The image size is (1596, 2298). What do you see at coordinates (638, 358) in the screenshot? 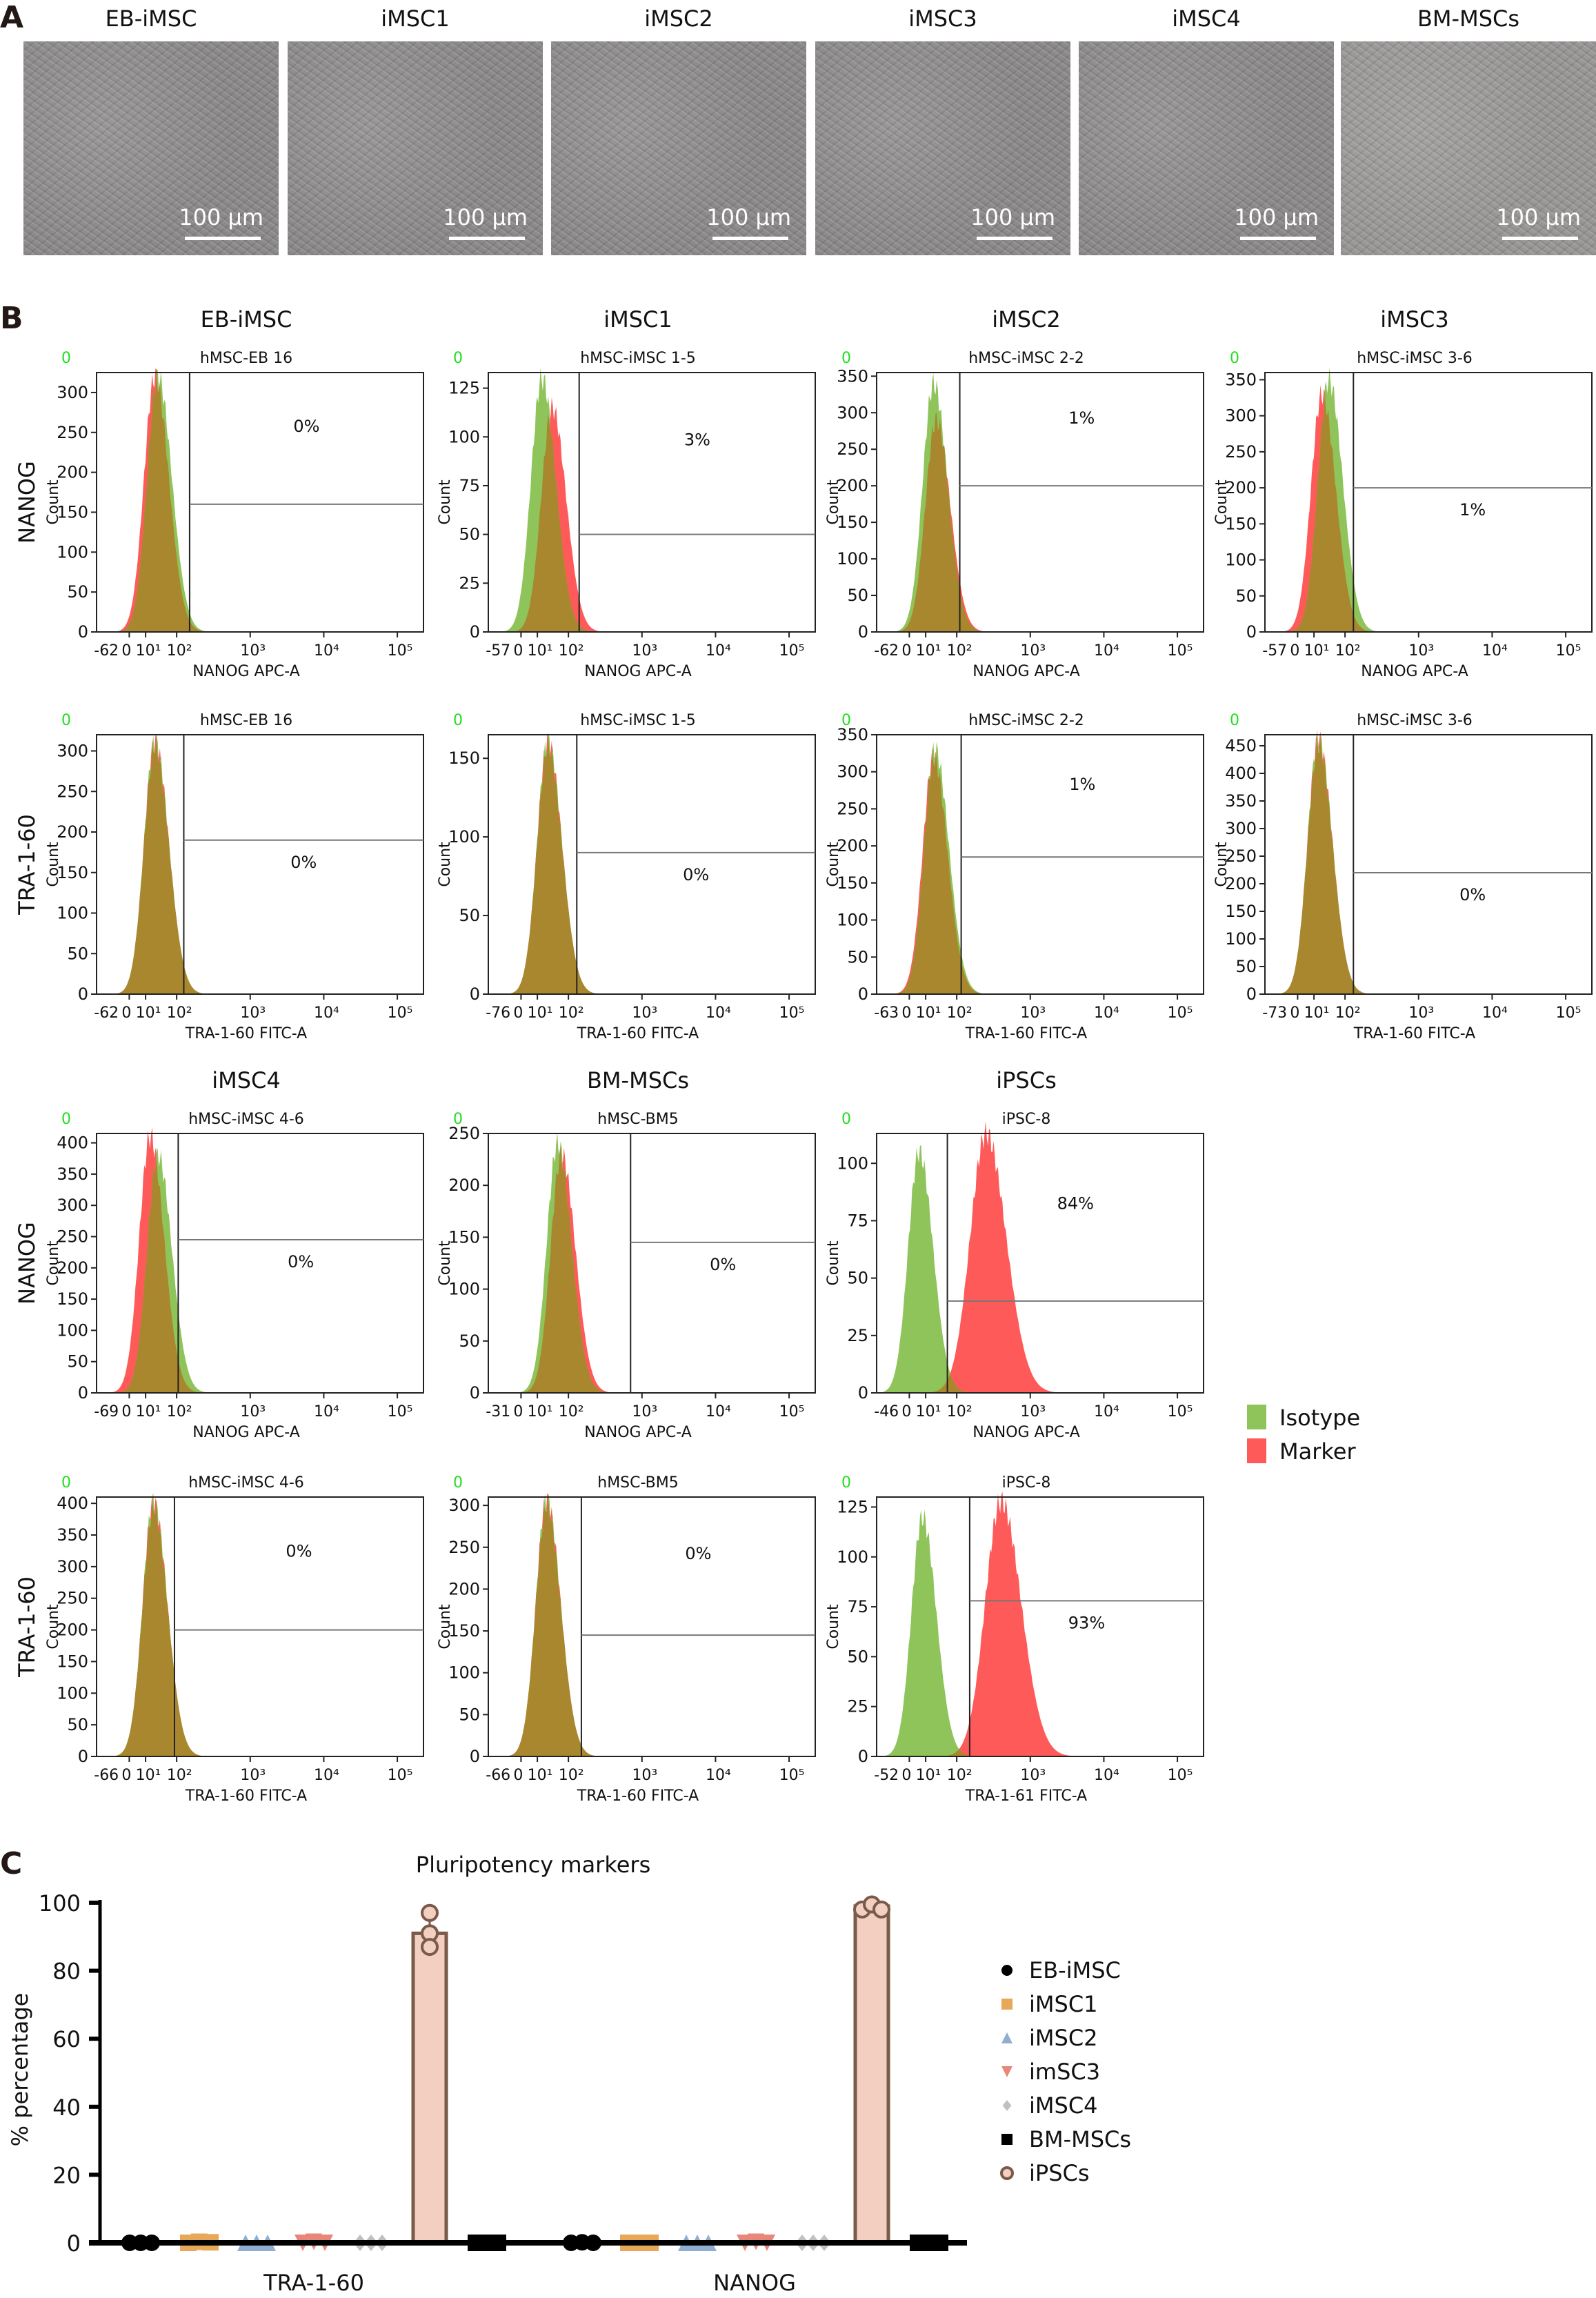
I see `sample-name: hMSC-iMSC 1-5` at bounding box center [638, 358].